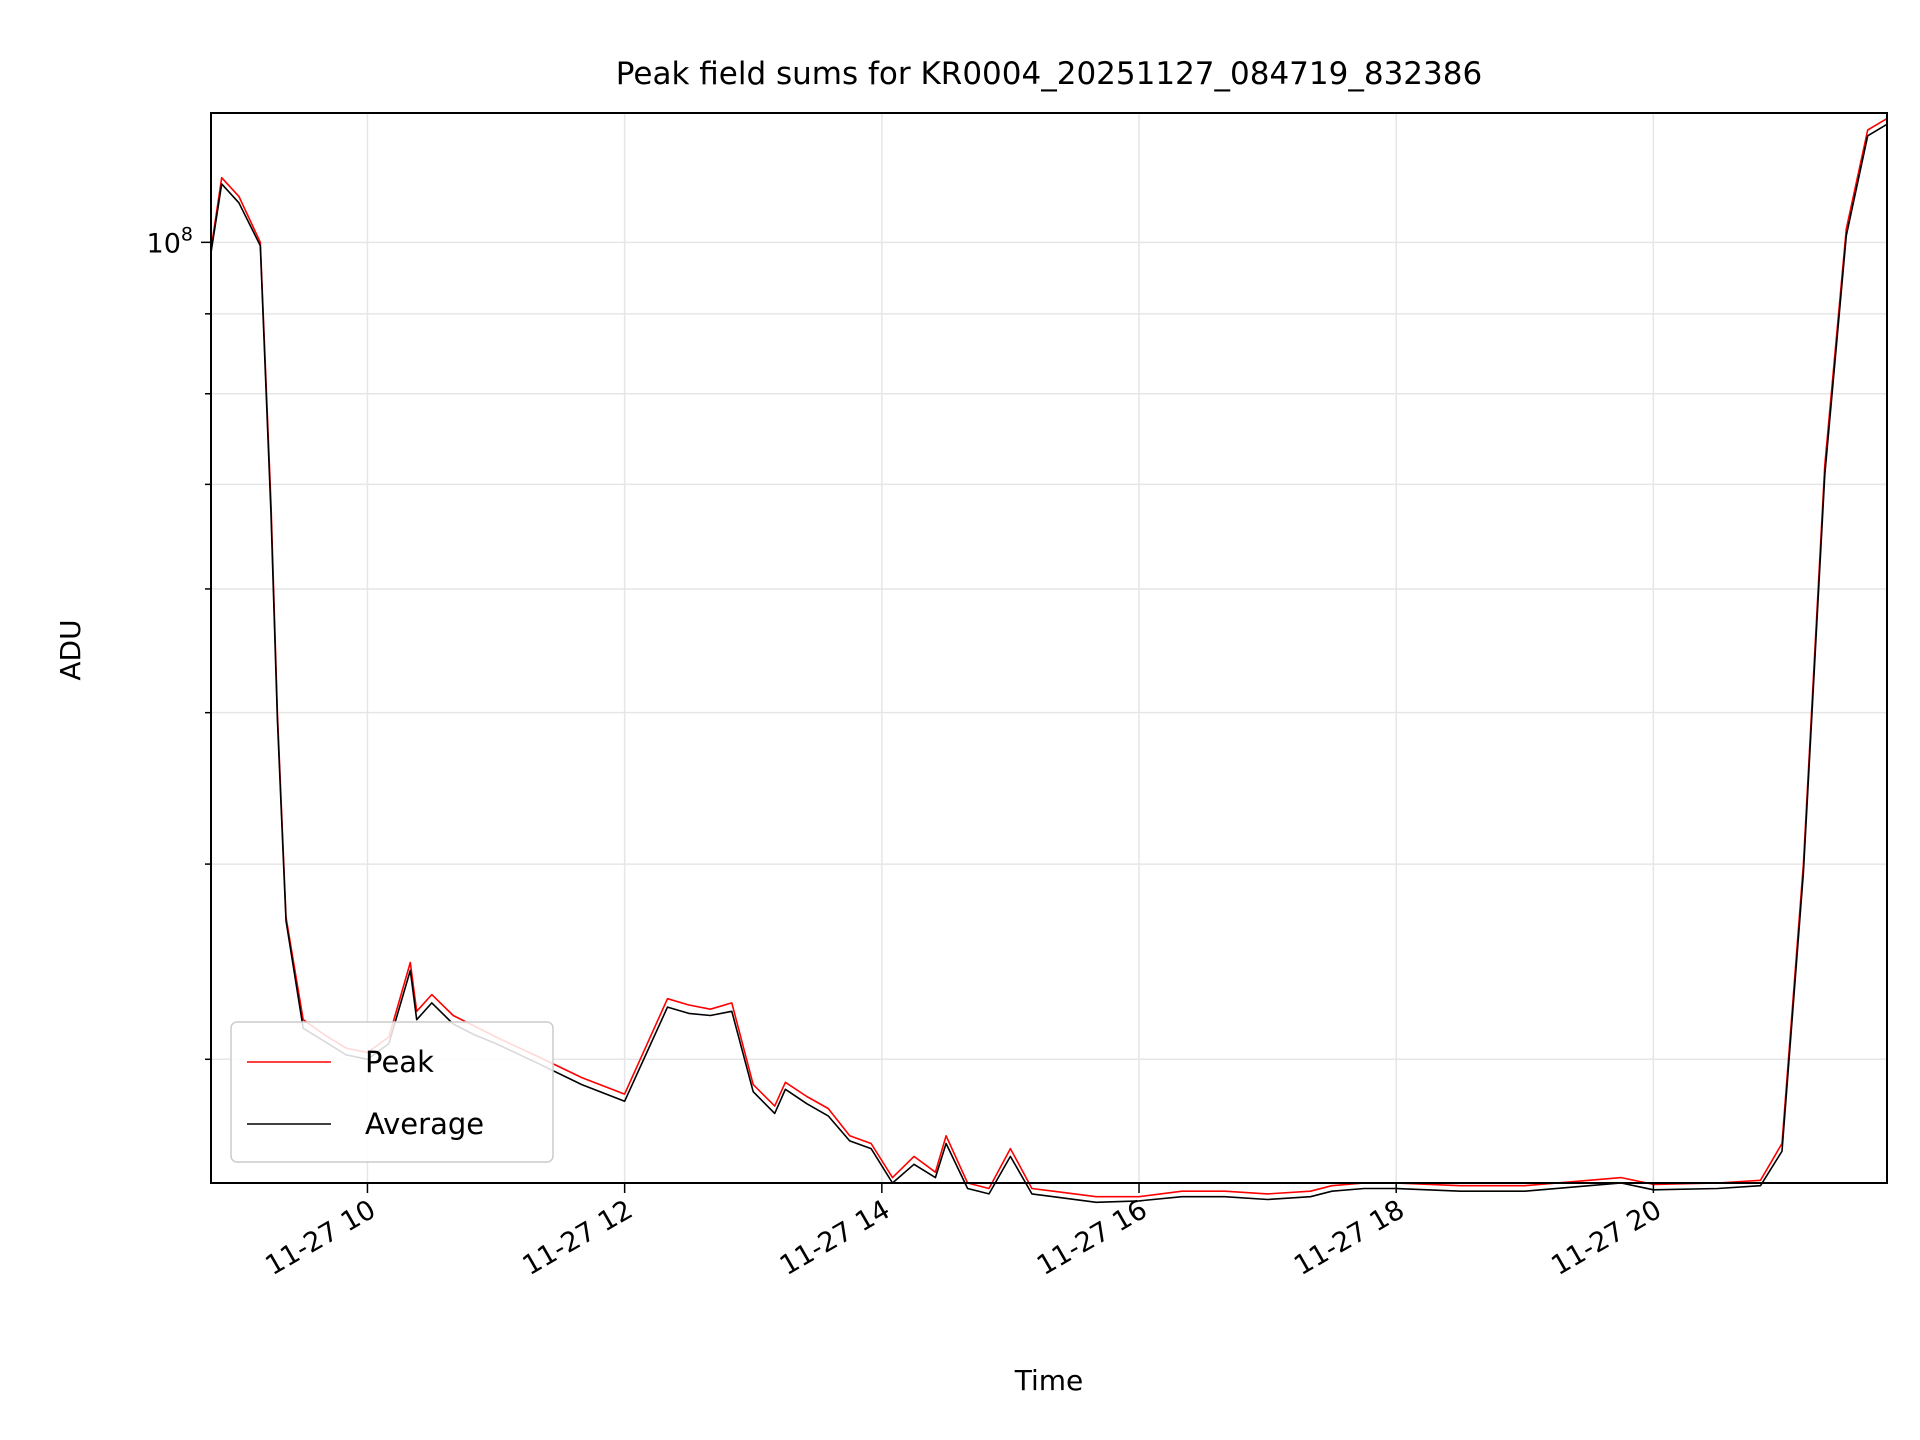  Describe the element at coordinates (424, 1124) in the screenshot. I see `legend-average-label: Average` at that location.